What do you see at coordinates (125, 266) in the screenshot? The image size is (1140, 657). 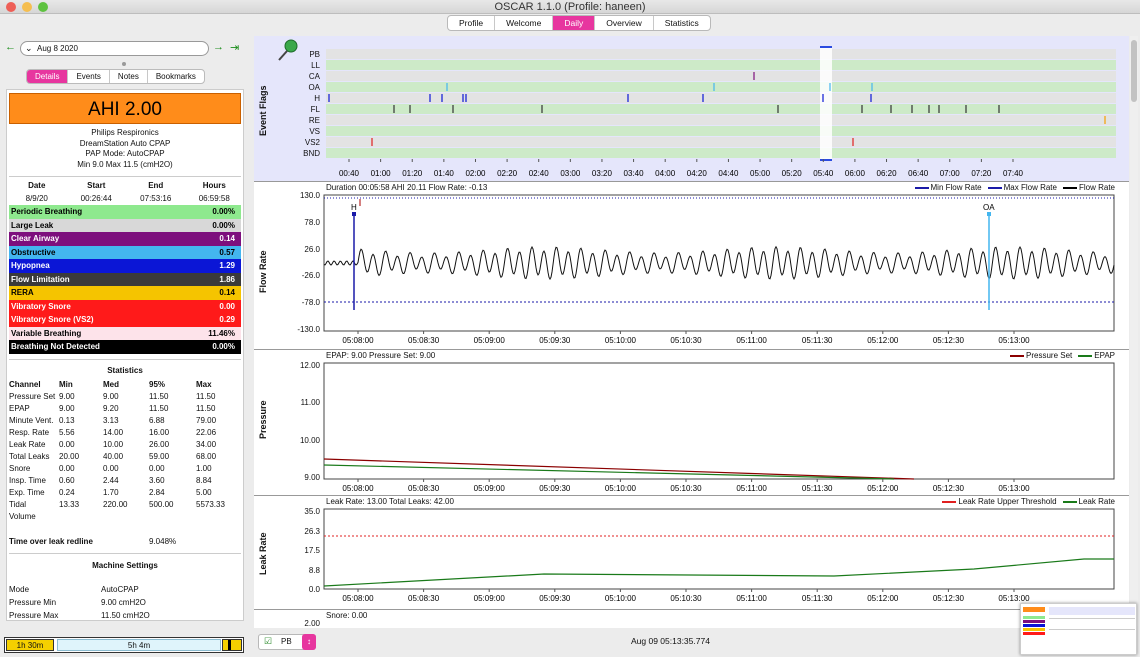 I see `event-row: Hypopnea 1.29` at bounding box center [125, 266].